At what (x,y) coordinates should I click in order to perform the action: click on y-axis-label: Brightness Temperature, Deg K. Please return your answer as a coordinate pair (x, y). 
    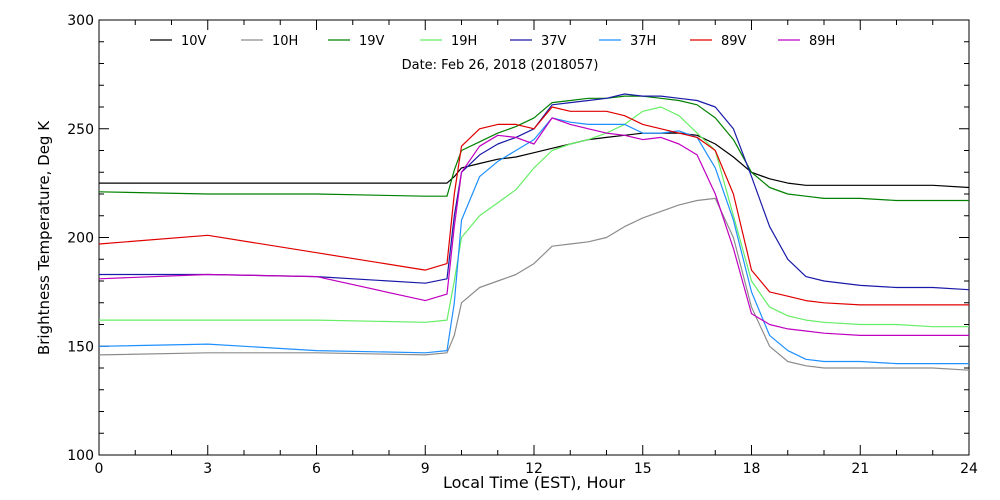
    Looking at the image, I should click on (44, 237).